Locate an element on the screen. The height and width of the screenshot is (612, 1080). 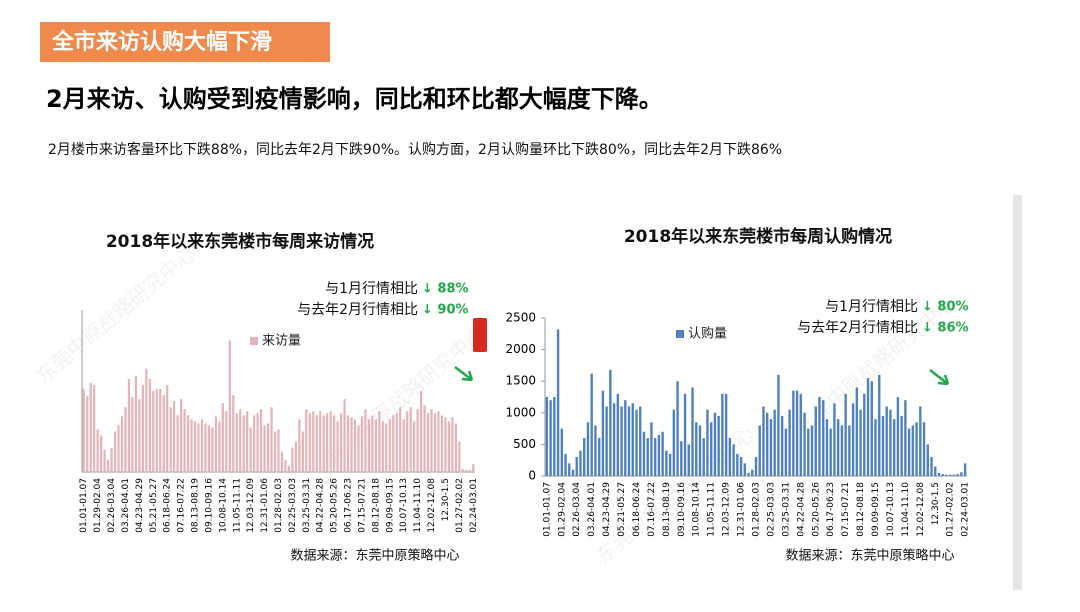
chart-title: 2018年以来东莞楼市每周来访情况 is located at coordinates (240, 241).